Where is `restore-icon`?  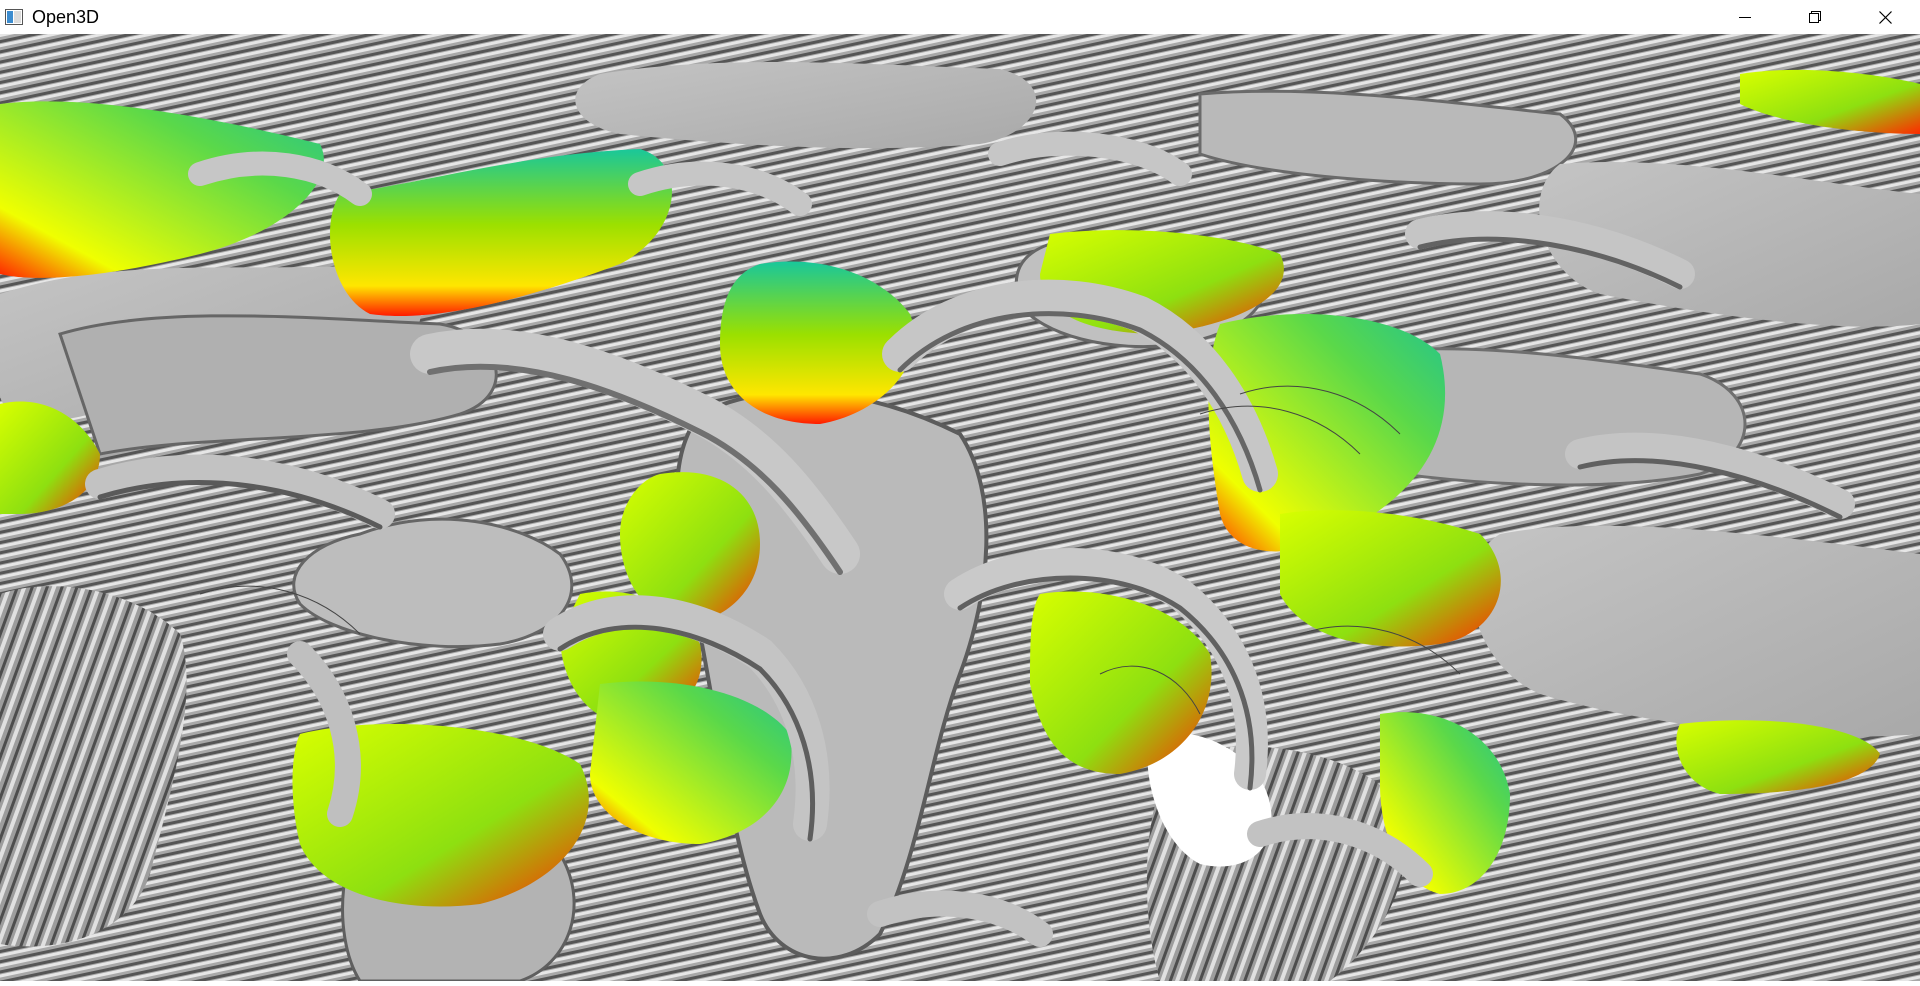 restore-icon is located at coordinates (1815, 17).